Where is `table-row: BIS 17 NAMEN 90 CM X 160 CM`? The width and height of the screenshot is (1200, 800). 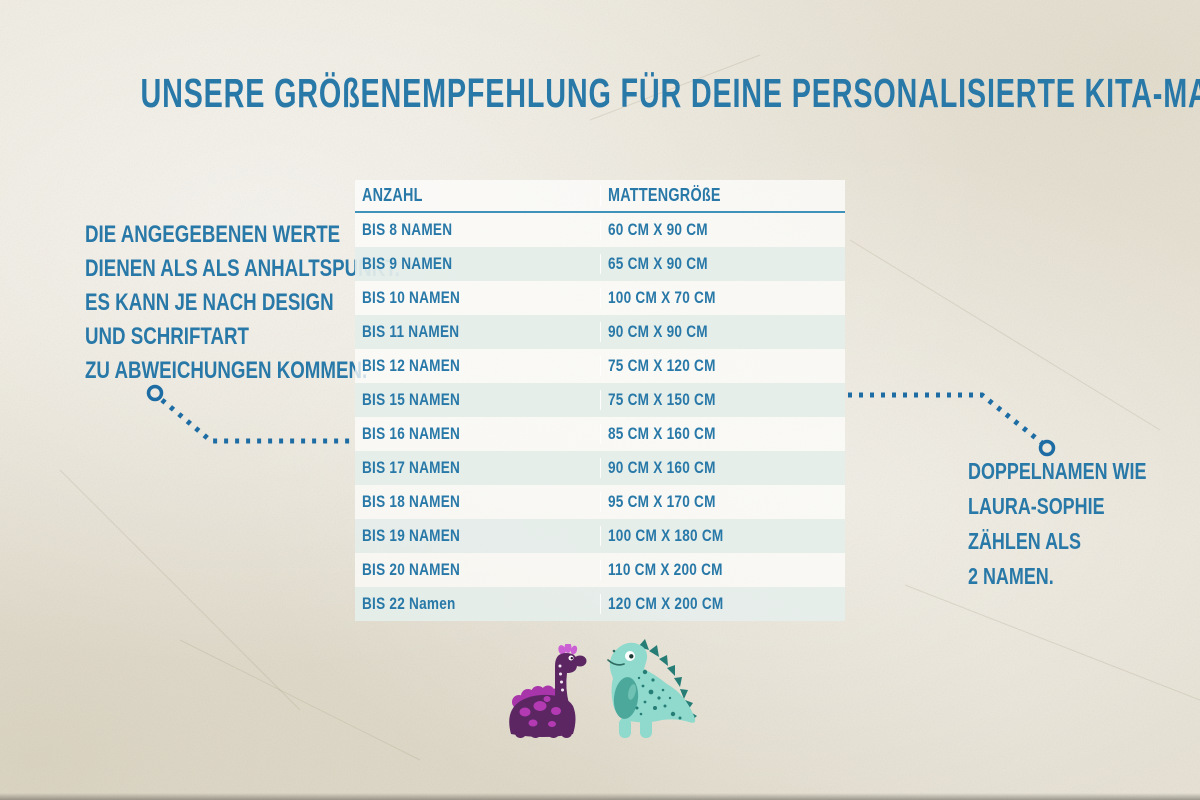
table-row: BIS 17 NAMEN 90 CM X 160 CM is located at coordinates (600, 468).